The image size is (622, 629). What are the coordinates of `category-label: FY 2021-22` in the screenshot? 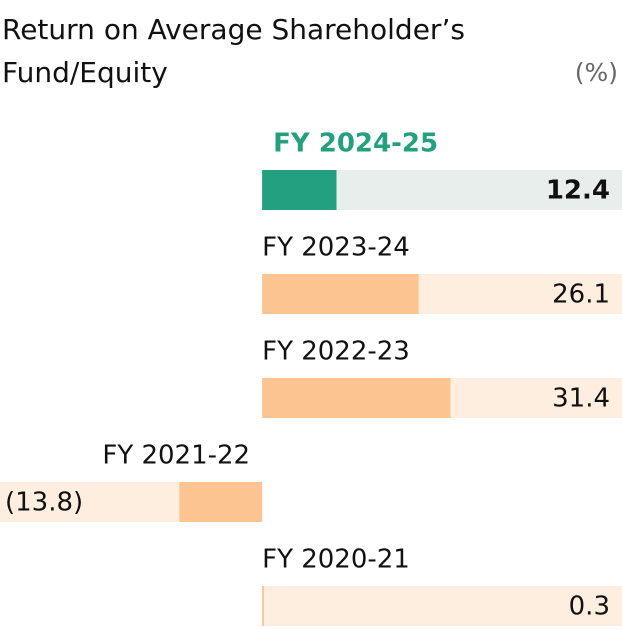 It's located at (176, 456).